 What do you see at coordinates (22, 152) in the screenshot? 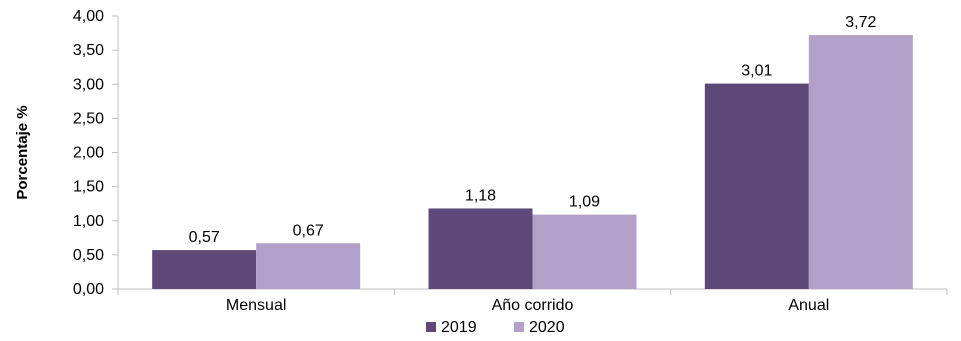
I see `y-axis-title: Porcentaje %` at bounding box center [22, 152].